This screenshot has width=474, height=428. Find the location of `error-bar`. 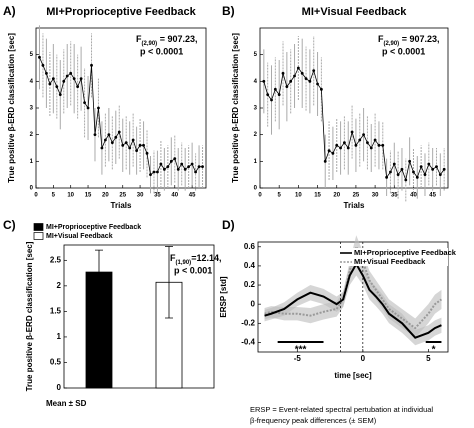

error-bar is located at coordinates (169, 282).